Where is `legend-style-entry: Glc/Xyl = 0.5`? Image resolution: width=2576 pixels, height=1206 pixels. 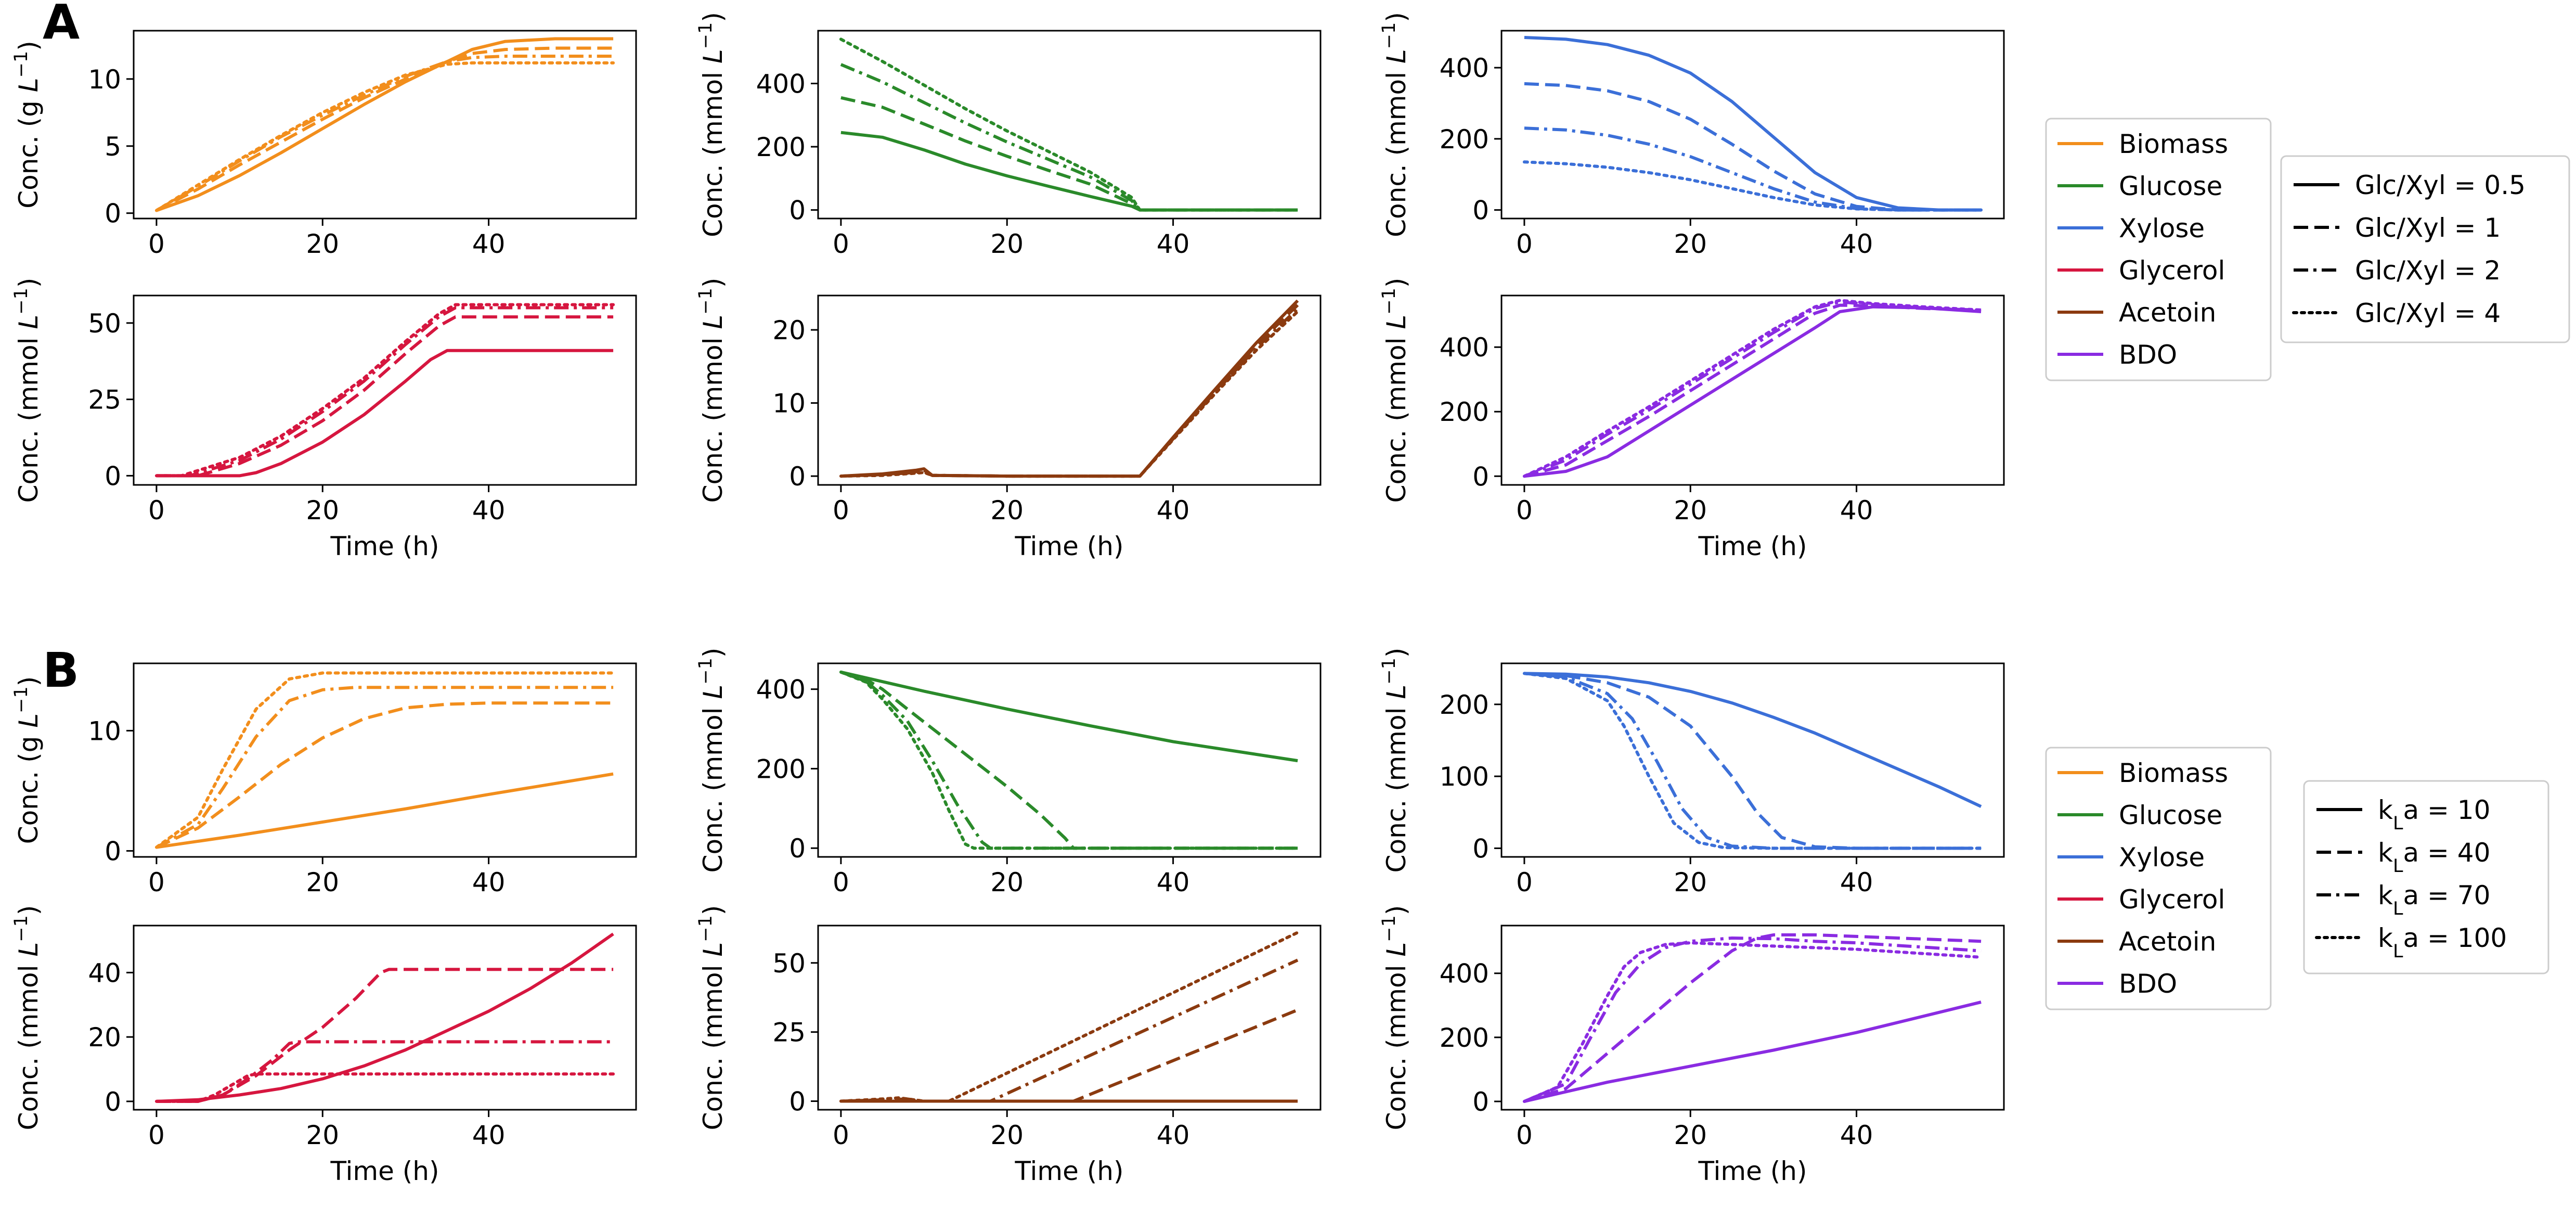 legend-style-entry: Glc/Xyl = 0.5 is located at coordinates (2441, 185).